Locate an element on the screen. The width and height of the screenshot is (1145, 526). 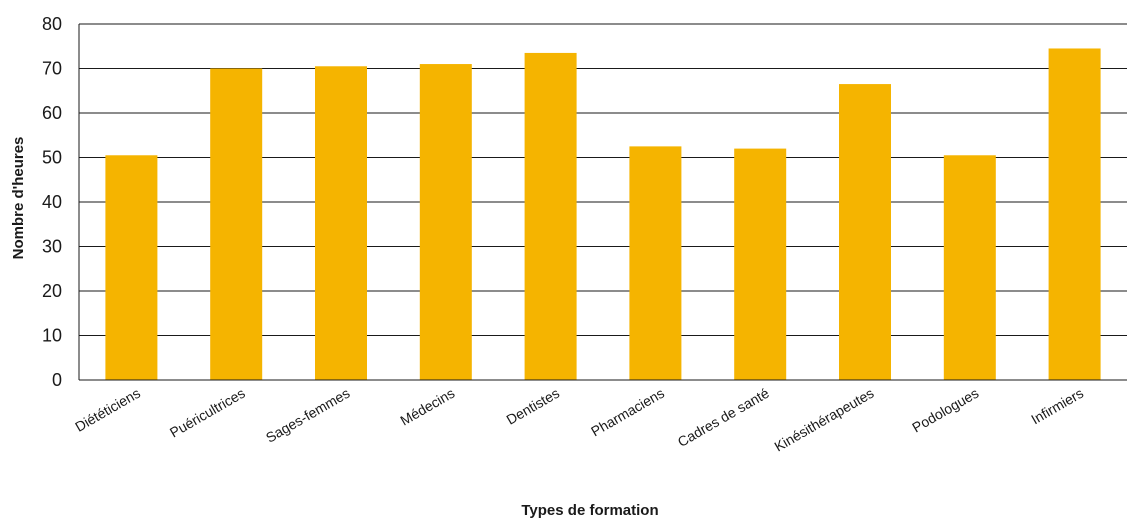
y-tick-label: 80 is located at coordinates (52, 24).